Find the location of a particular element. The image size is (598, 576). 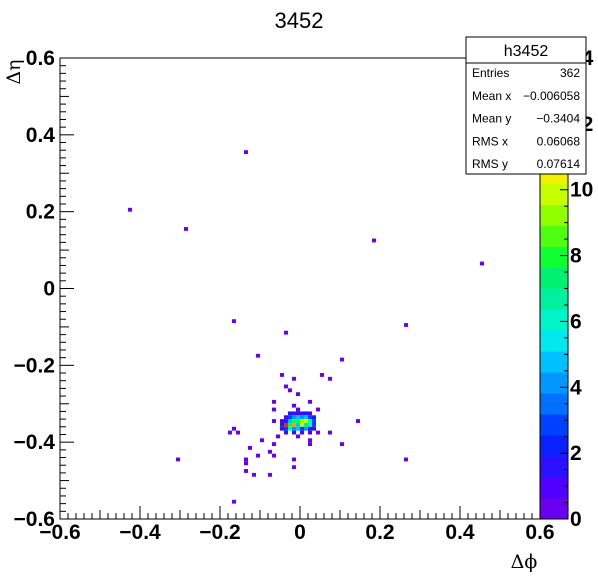

stats-row-label: Entries is located at coordinates (490, 73).